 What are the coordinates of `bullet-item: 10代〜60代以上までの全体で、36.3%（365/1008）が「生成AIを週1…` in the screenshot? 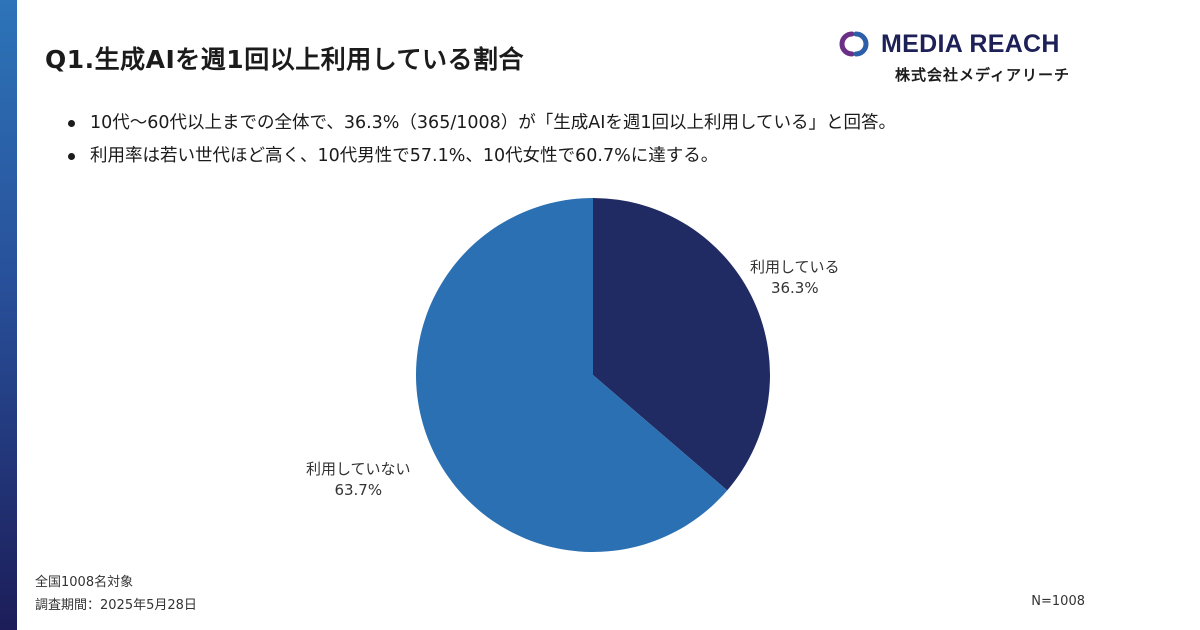 It's located at (482, 123).